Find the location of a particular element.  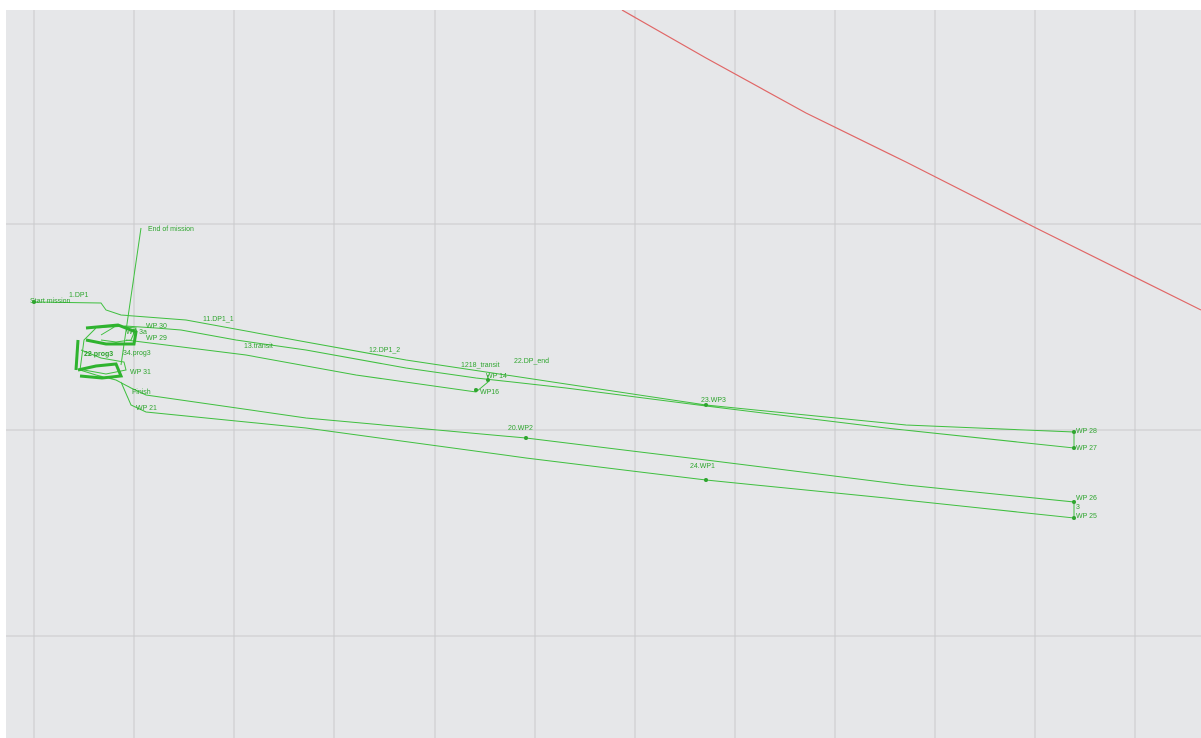

label-wp-22: 22.DP_end is located at coordinates (531, 361).